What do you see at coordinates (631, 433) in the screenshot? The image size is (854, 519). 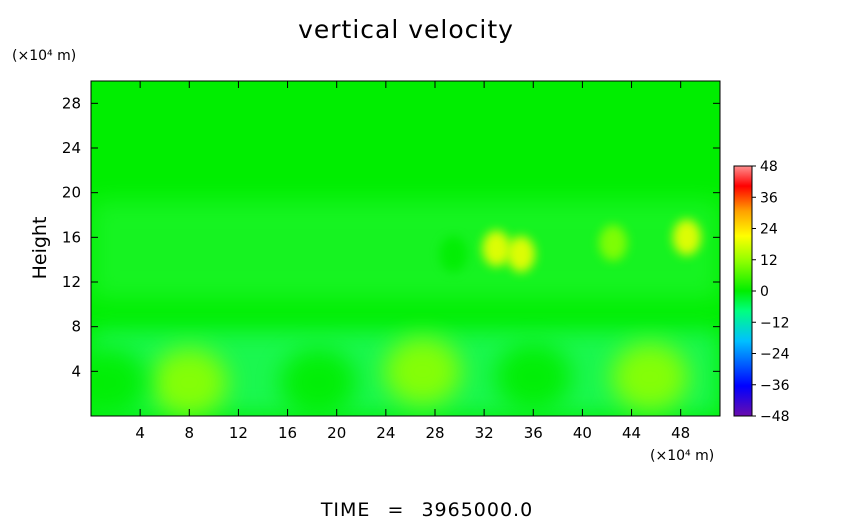 I see `x-tick-label-10: 44` at bounding box center [631, 433].